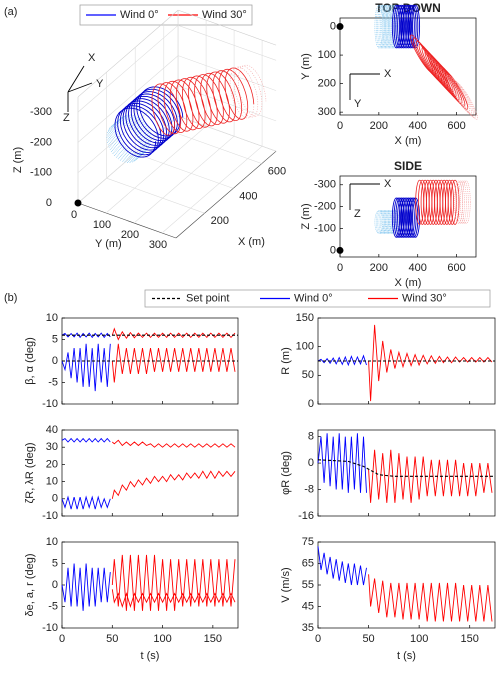 This screenshot has width=500, height=676. Describe the element at coordinates (408, 166) in the screenshot. I see `chart-title: SIDE` at that location.